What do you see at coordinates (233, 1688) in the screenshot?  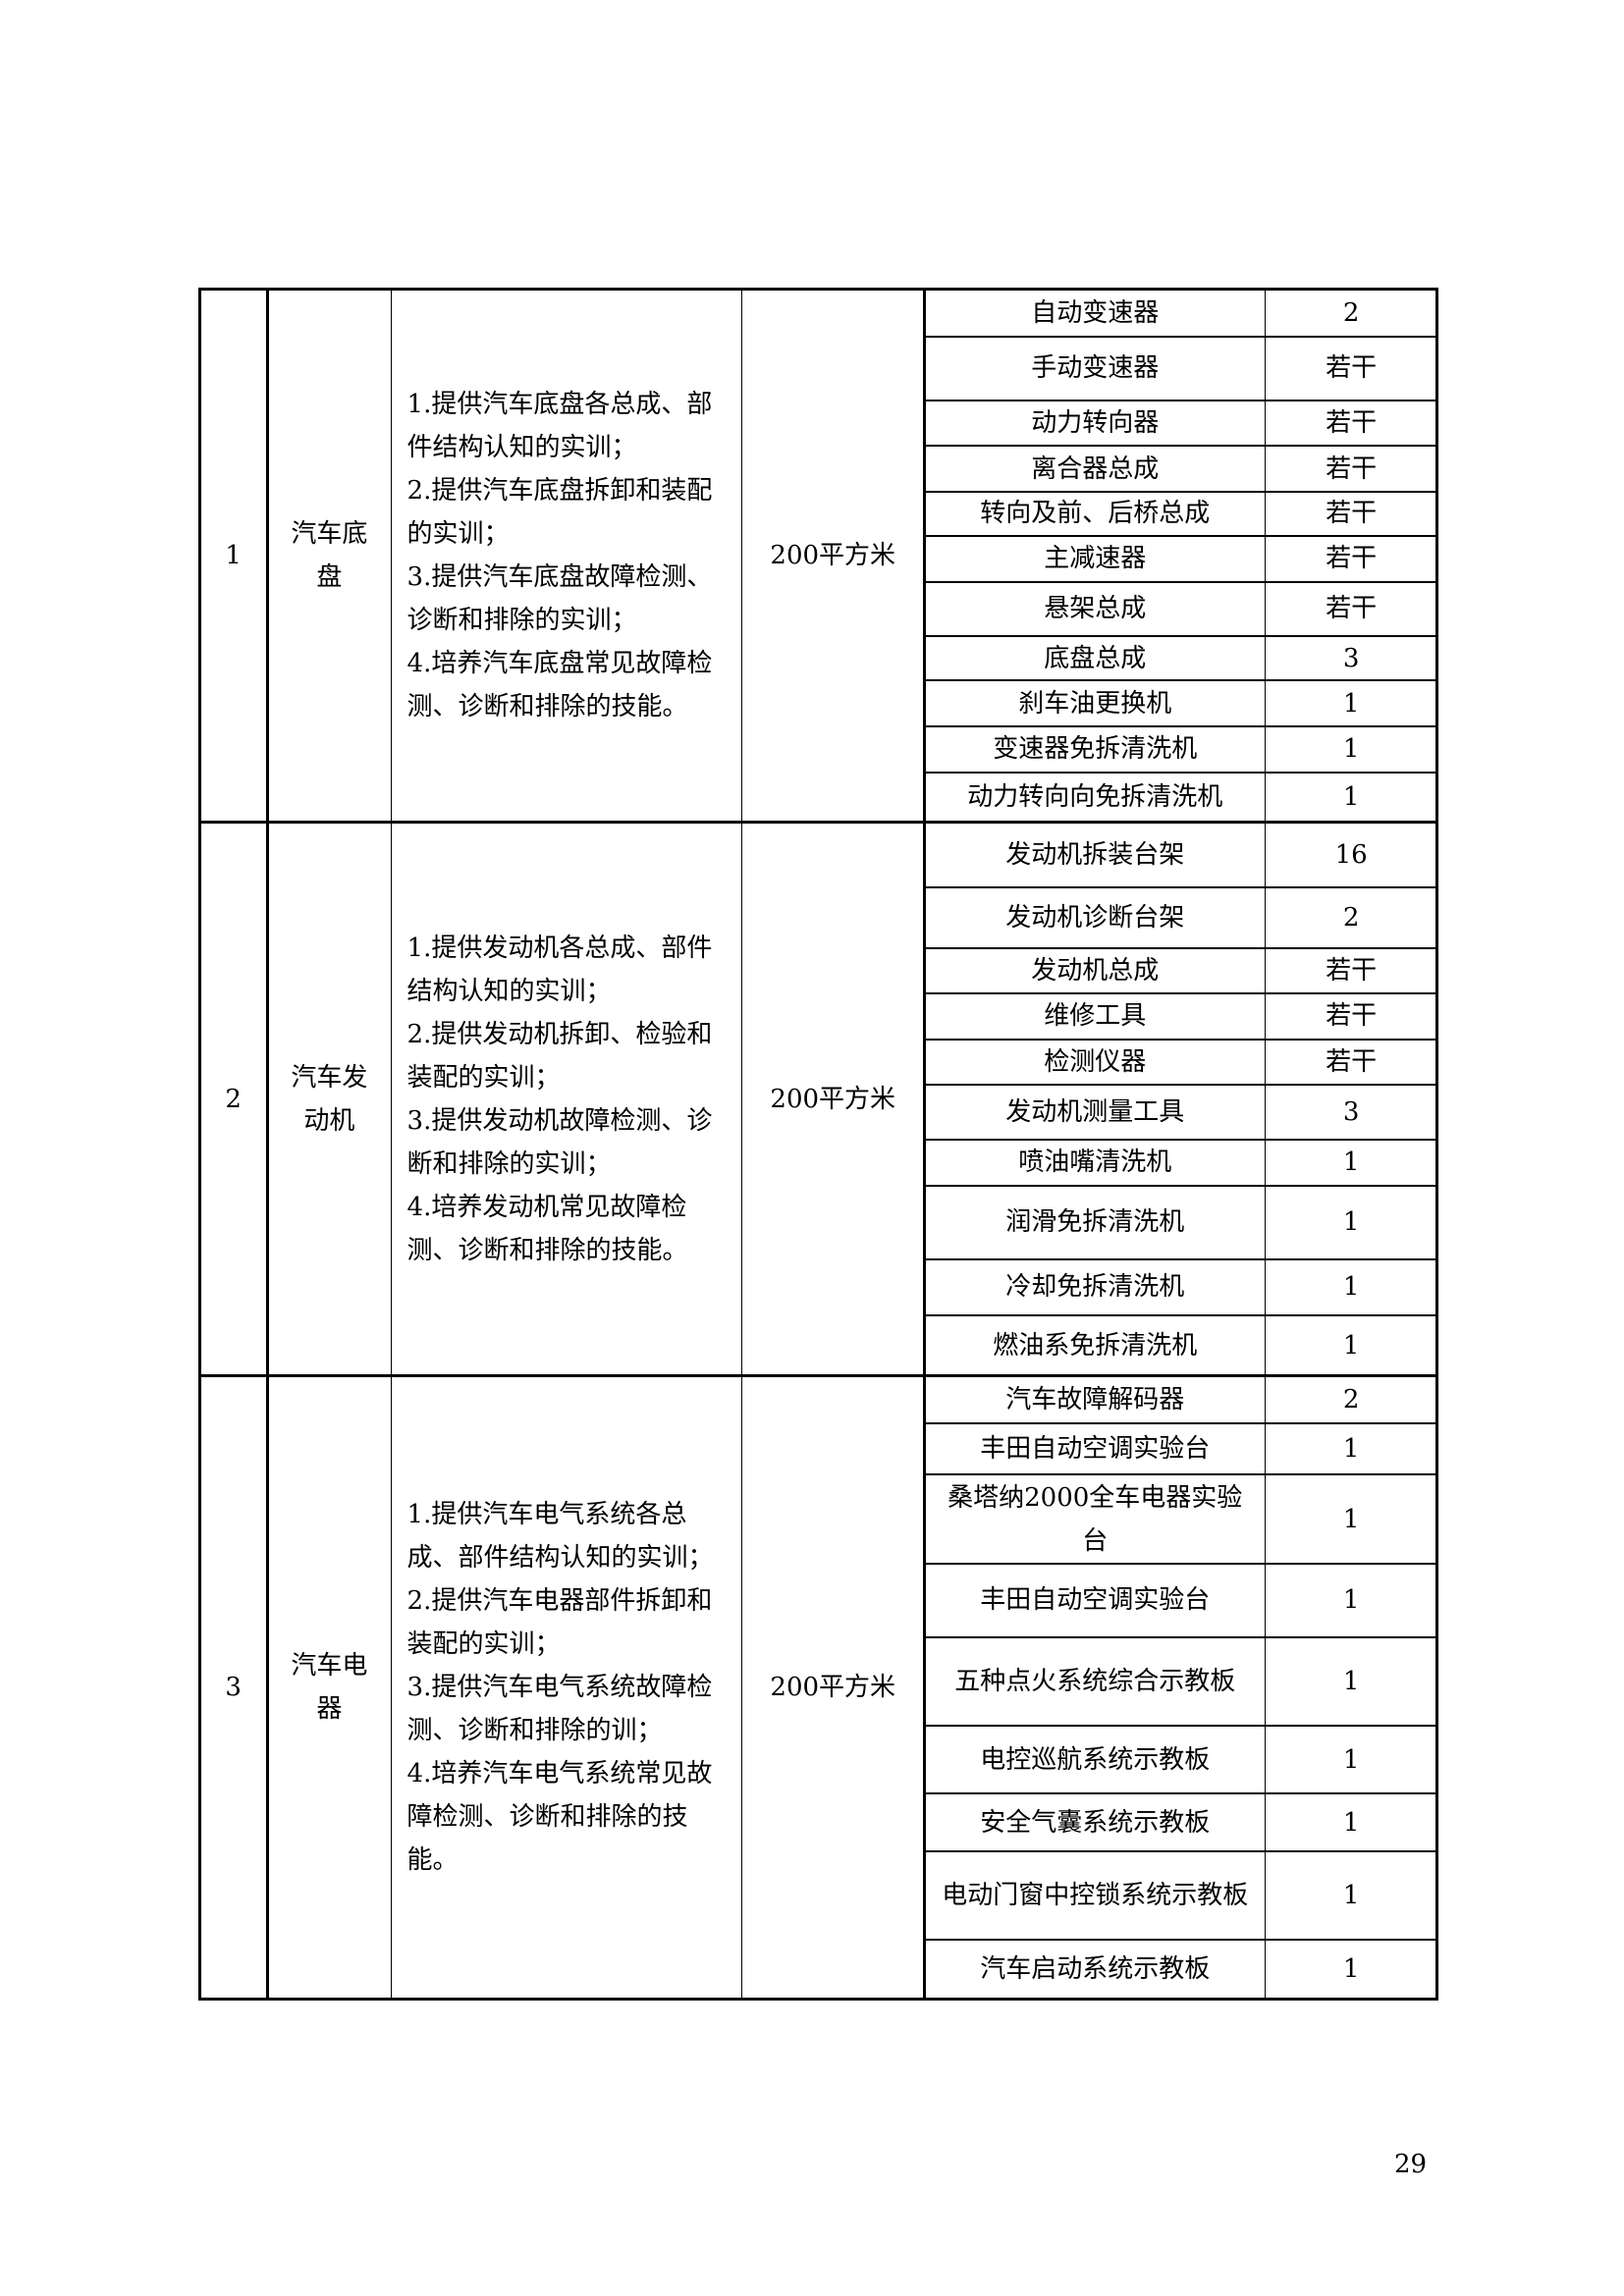 I see `section-number: 3` at bounding box center [233, 1688].